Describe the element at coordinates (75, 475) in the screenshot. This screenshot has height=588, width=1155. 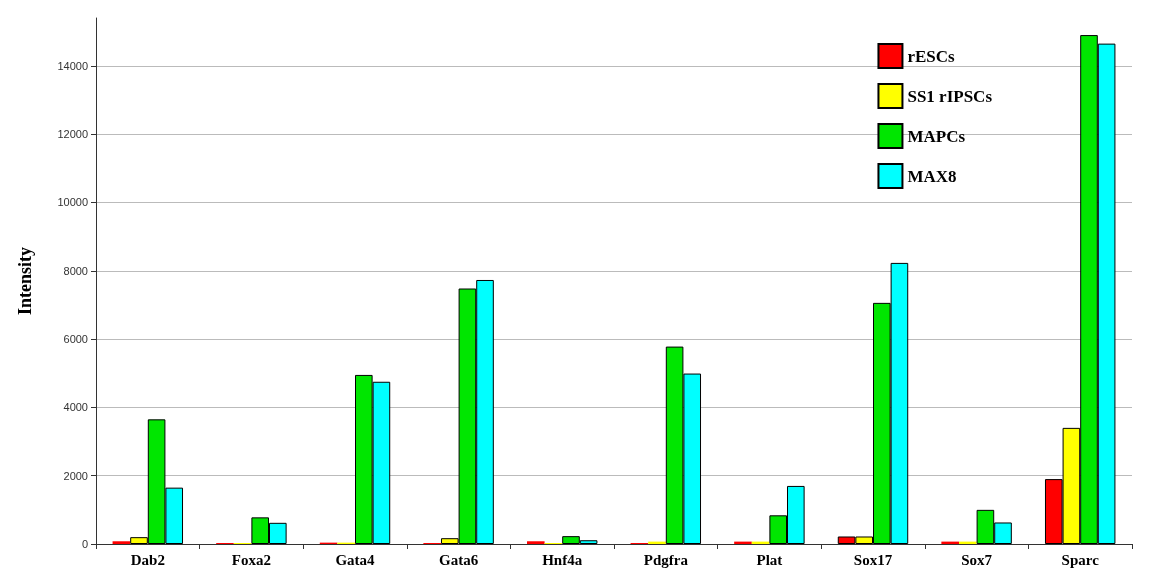
I see `y-tick-label: 2000` at that location.